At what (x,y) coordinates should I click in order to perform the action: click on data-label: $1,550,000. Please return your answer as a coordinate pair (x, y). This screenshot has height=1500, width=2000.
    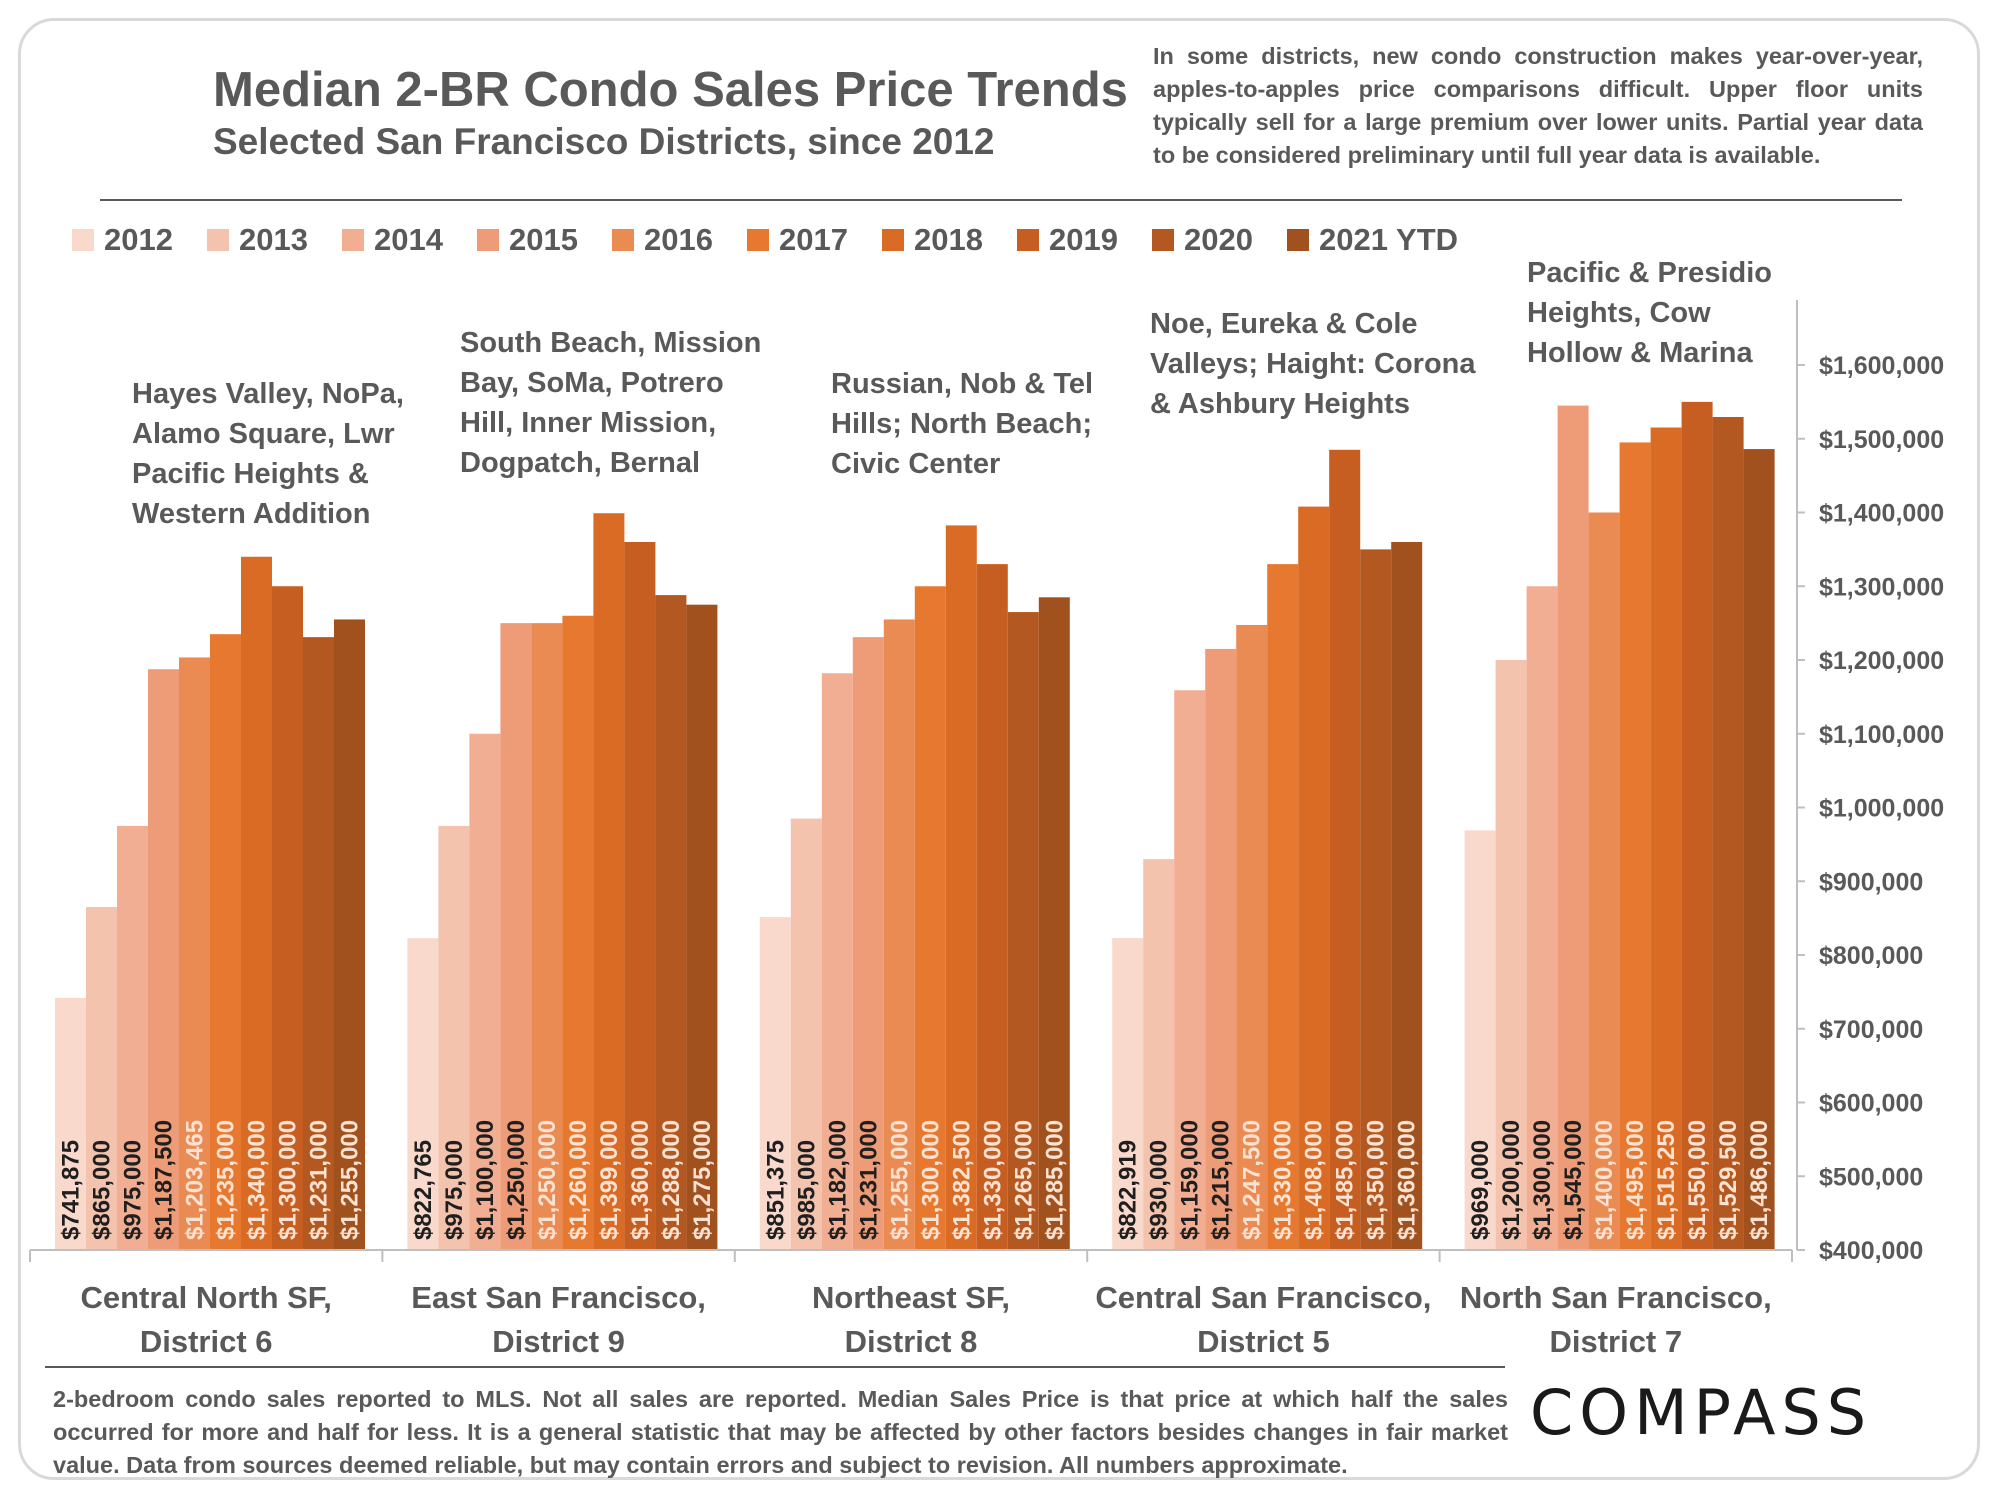
    Looking at the image, I should click on (1697, 1180).